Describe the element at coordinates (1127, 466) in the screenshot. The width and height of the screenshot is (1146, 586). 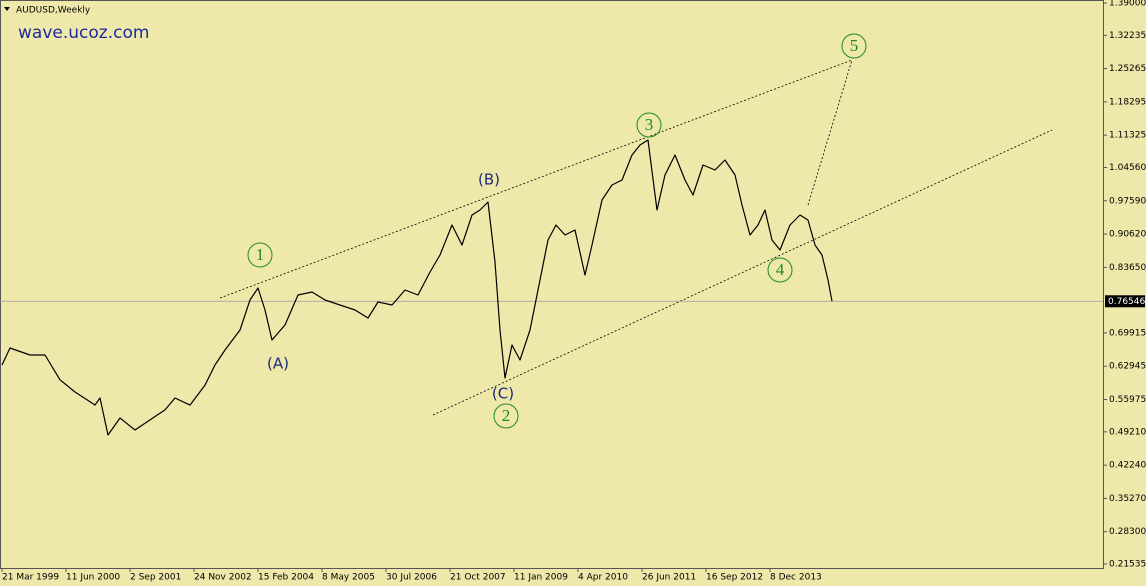
I see `y-tick-label: 0.42240` at that location.